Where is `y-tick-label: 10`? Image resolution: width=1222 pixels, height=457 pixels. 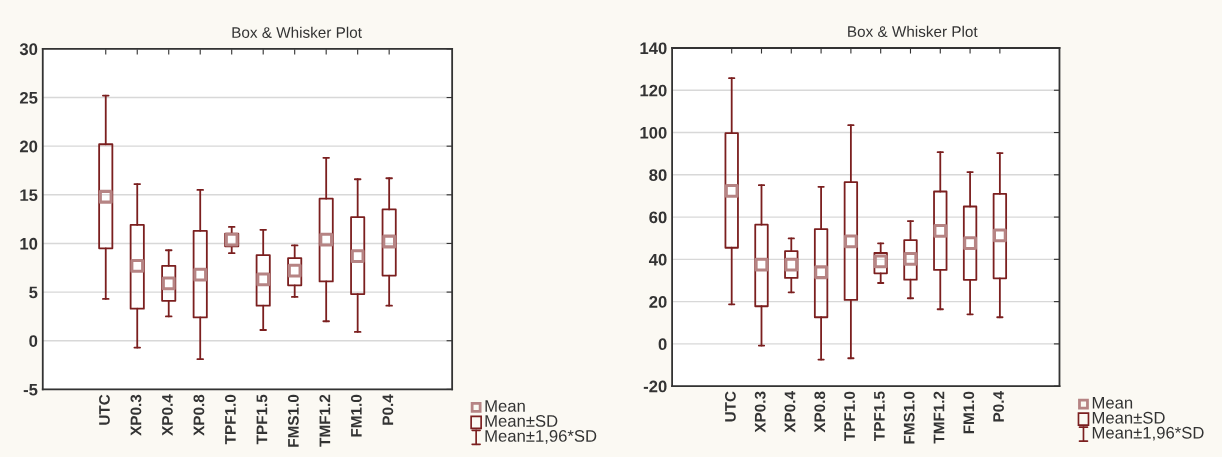
y-tick-label: 10 is located at coordinates (29, 243).